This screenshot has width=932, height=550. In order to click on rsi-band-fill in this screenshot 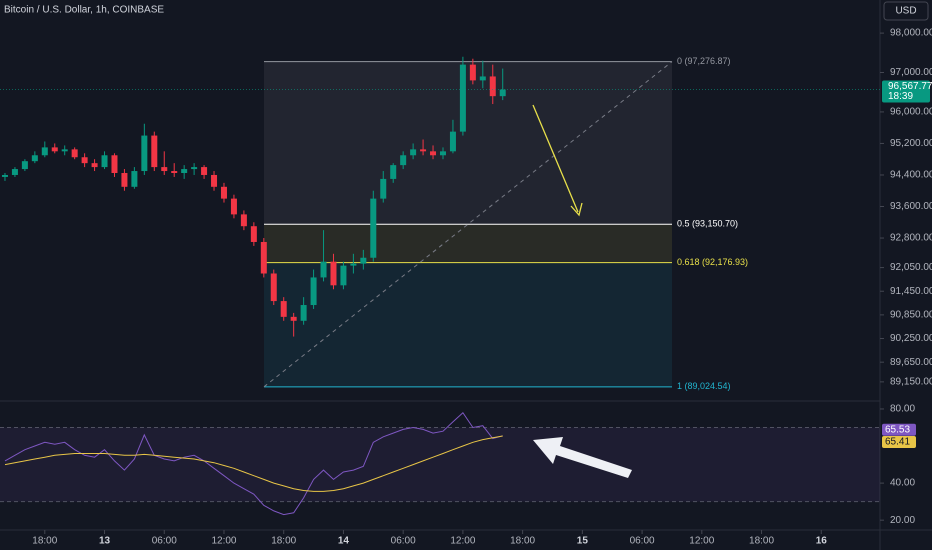, I will do `click(440, 464)`.